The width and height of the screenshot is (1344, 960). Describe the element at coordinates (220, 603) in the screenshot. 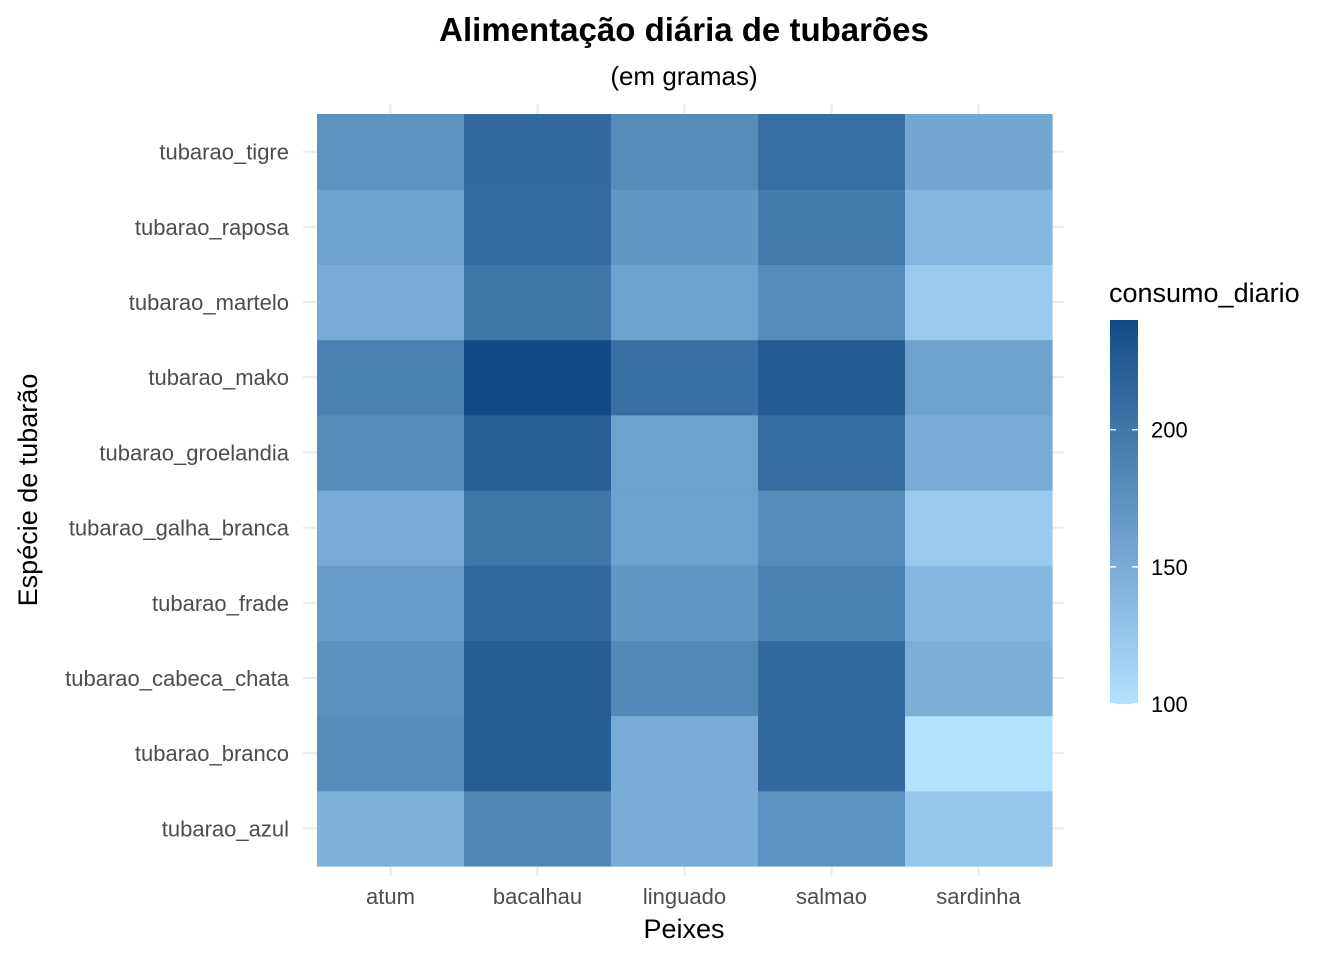

I see `y-tick-label: tubarao_frade` at that location.